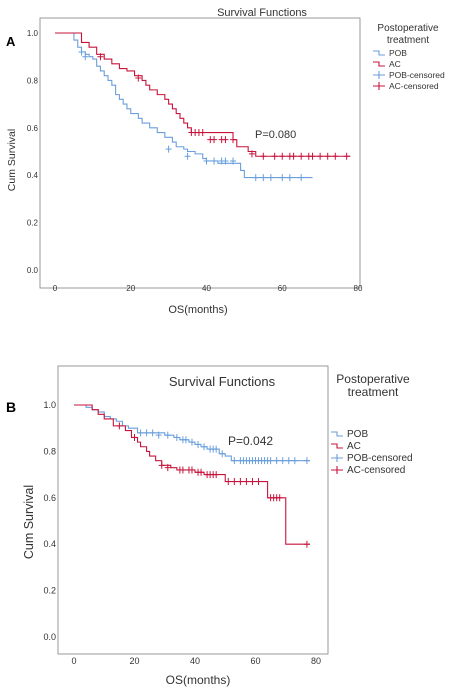 This screenshot has height=695, width=451. I want to click on y-tick-label: 0.8, so click(33, 80).